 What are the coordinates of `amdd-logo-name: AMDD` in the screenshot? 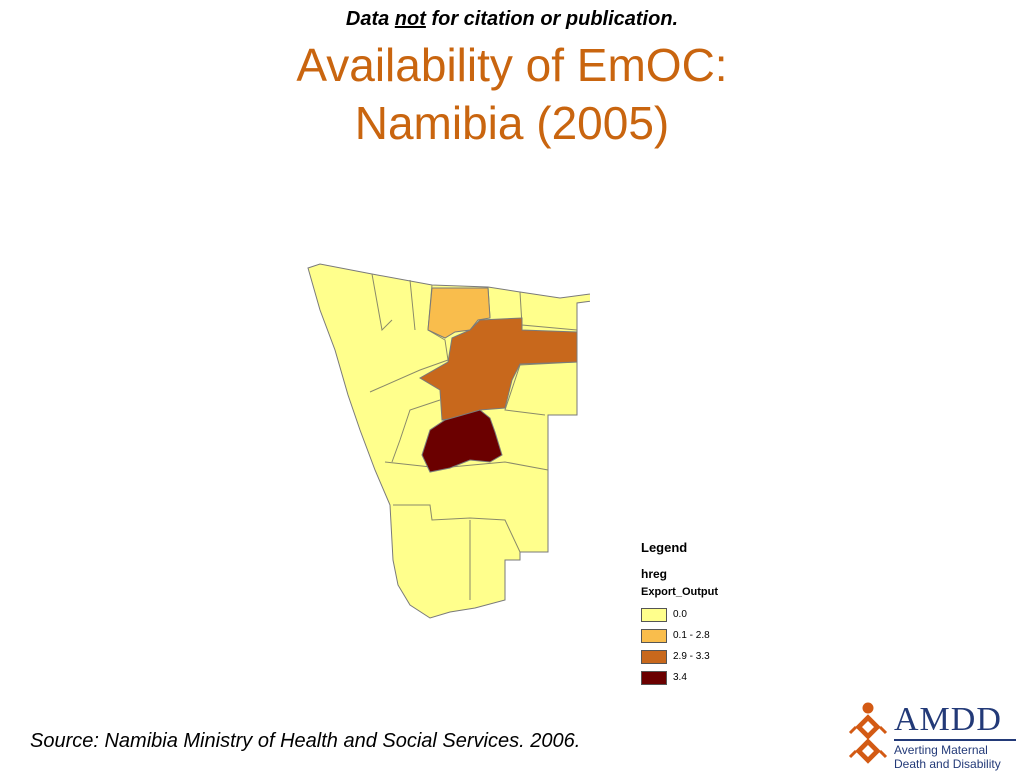 It's located at (948, 719).